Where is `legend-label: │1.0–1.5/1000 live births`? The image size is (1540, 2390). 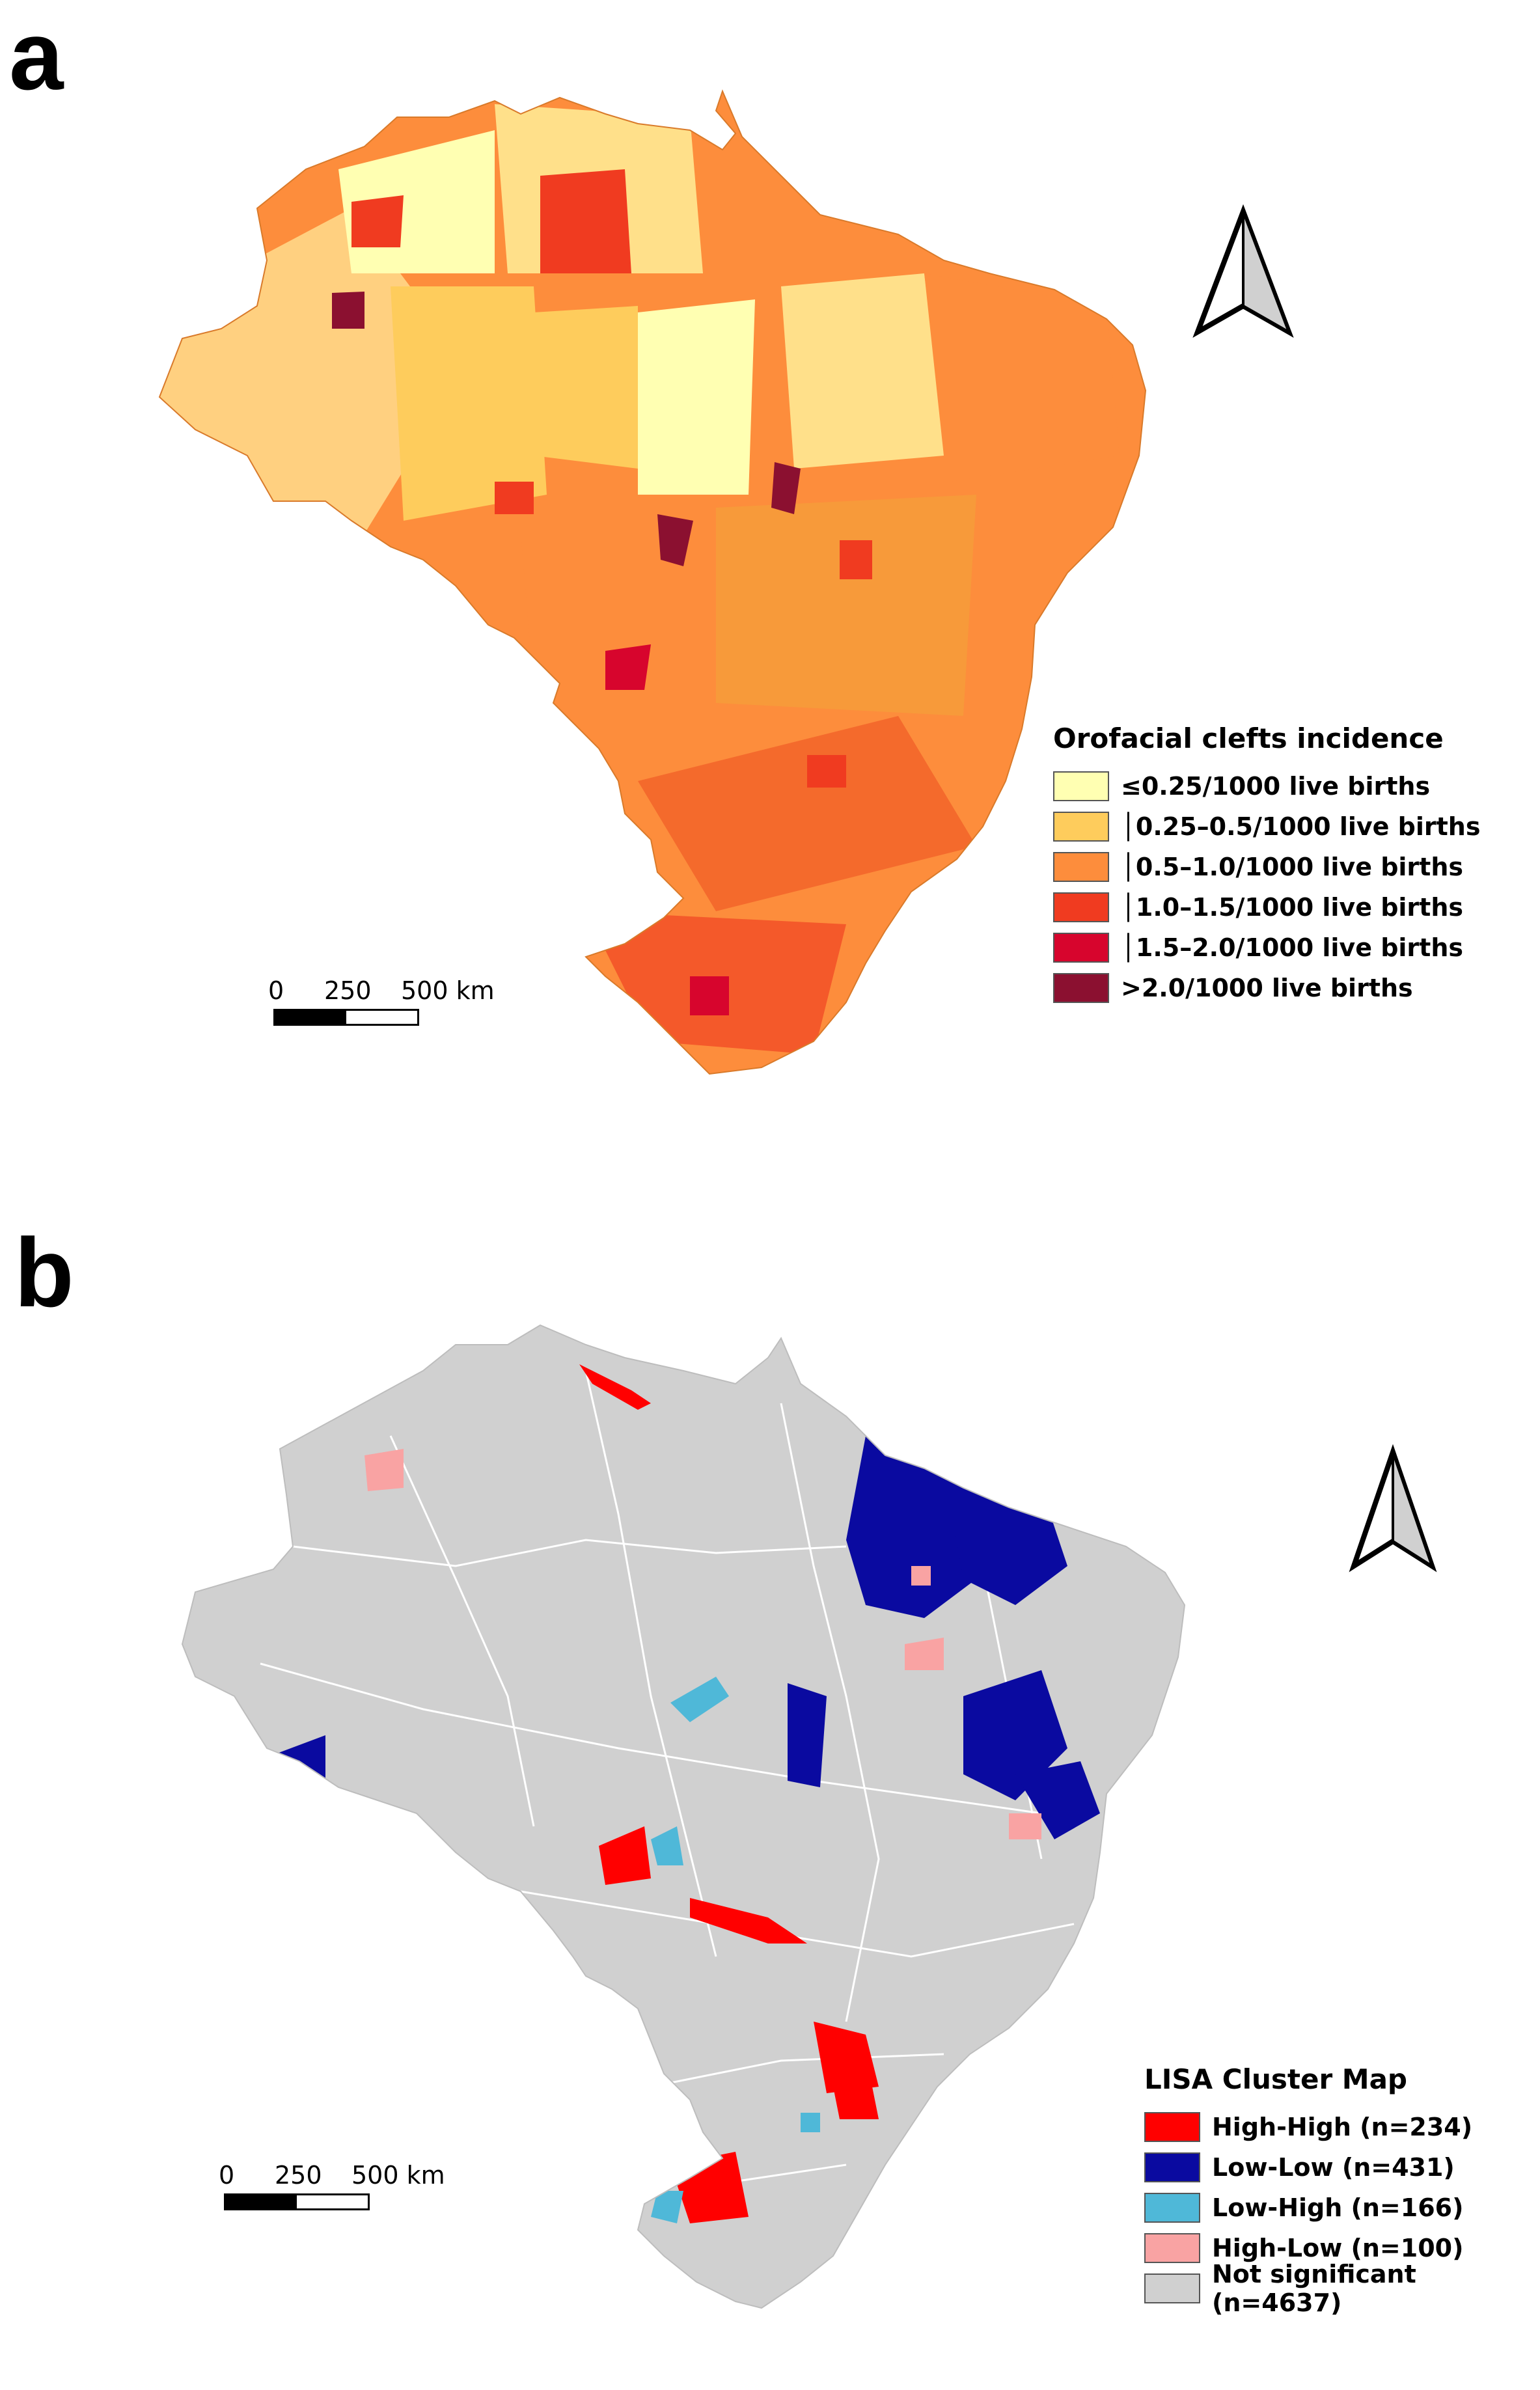 legend-label: │1.0–1.5/1000 live births is located at coordinates (1292, 907).